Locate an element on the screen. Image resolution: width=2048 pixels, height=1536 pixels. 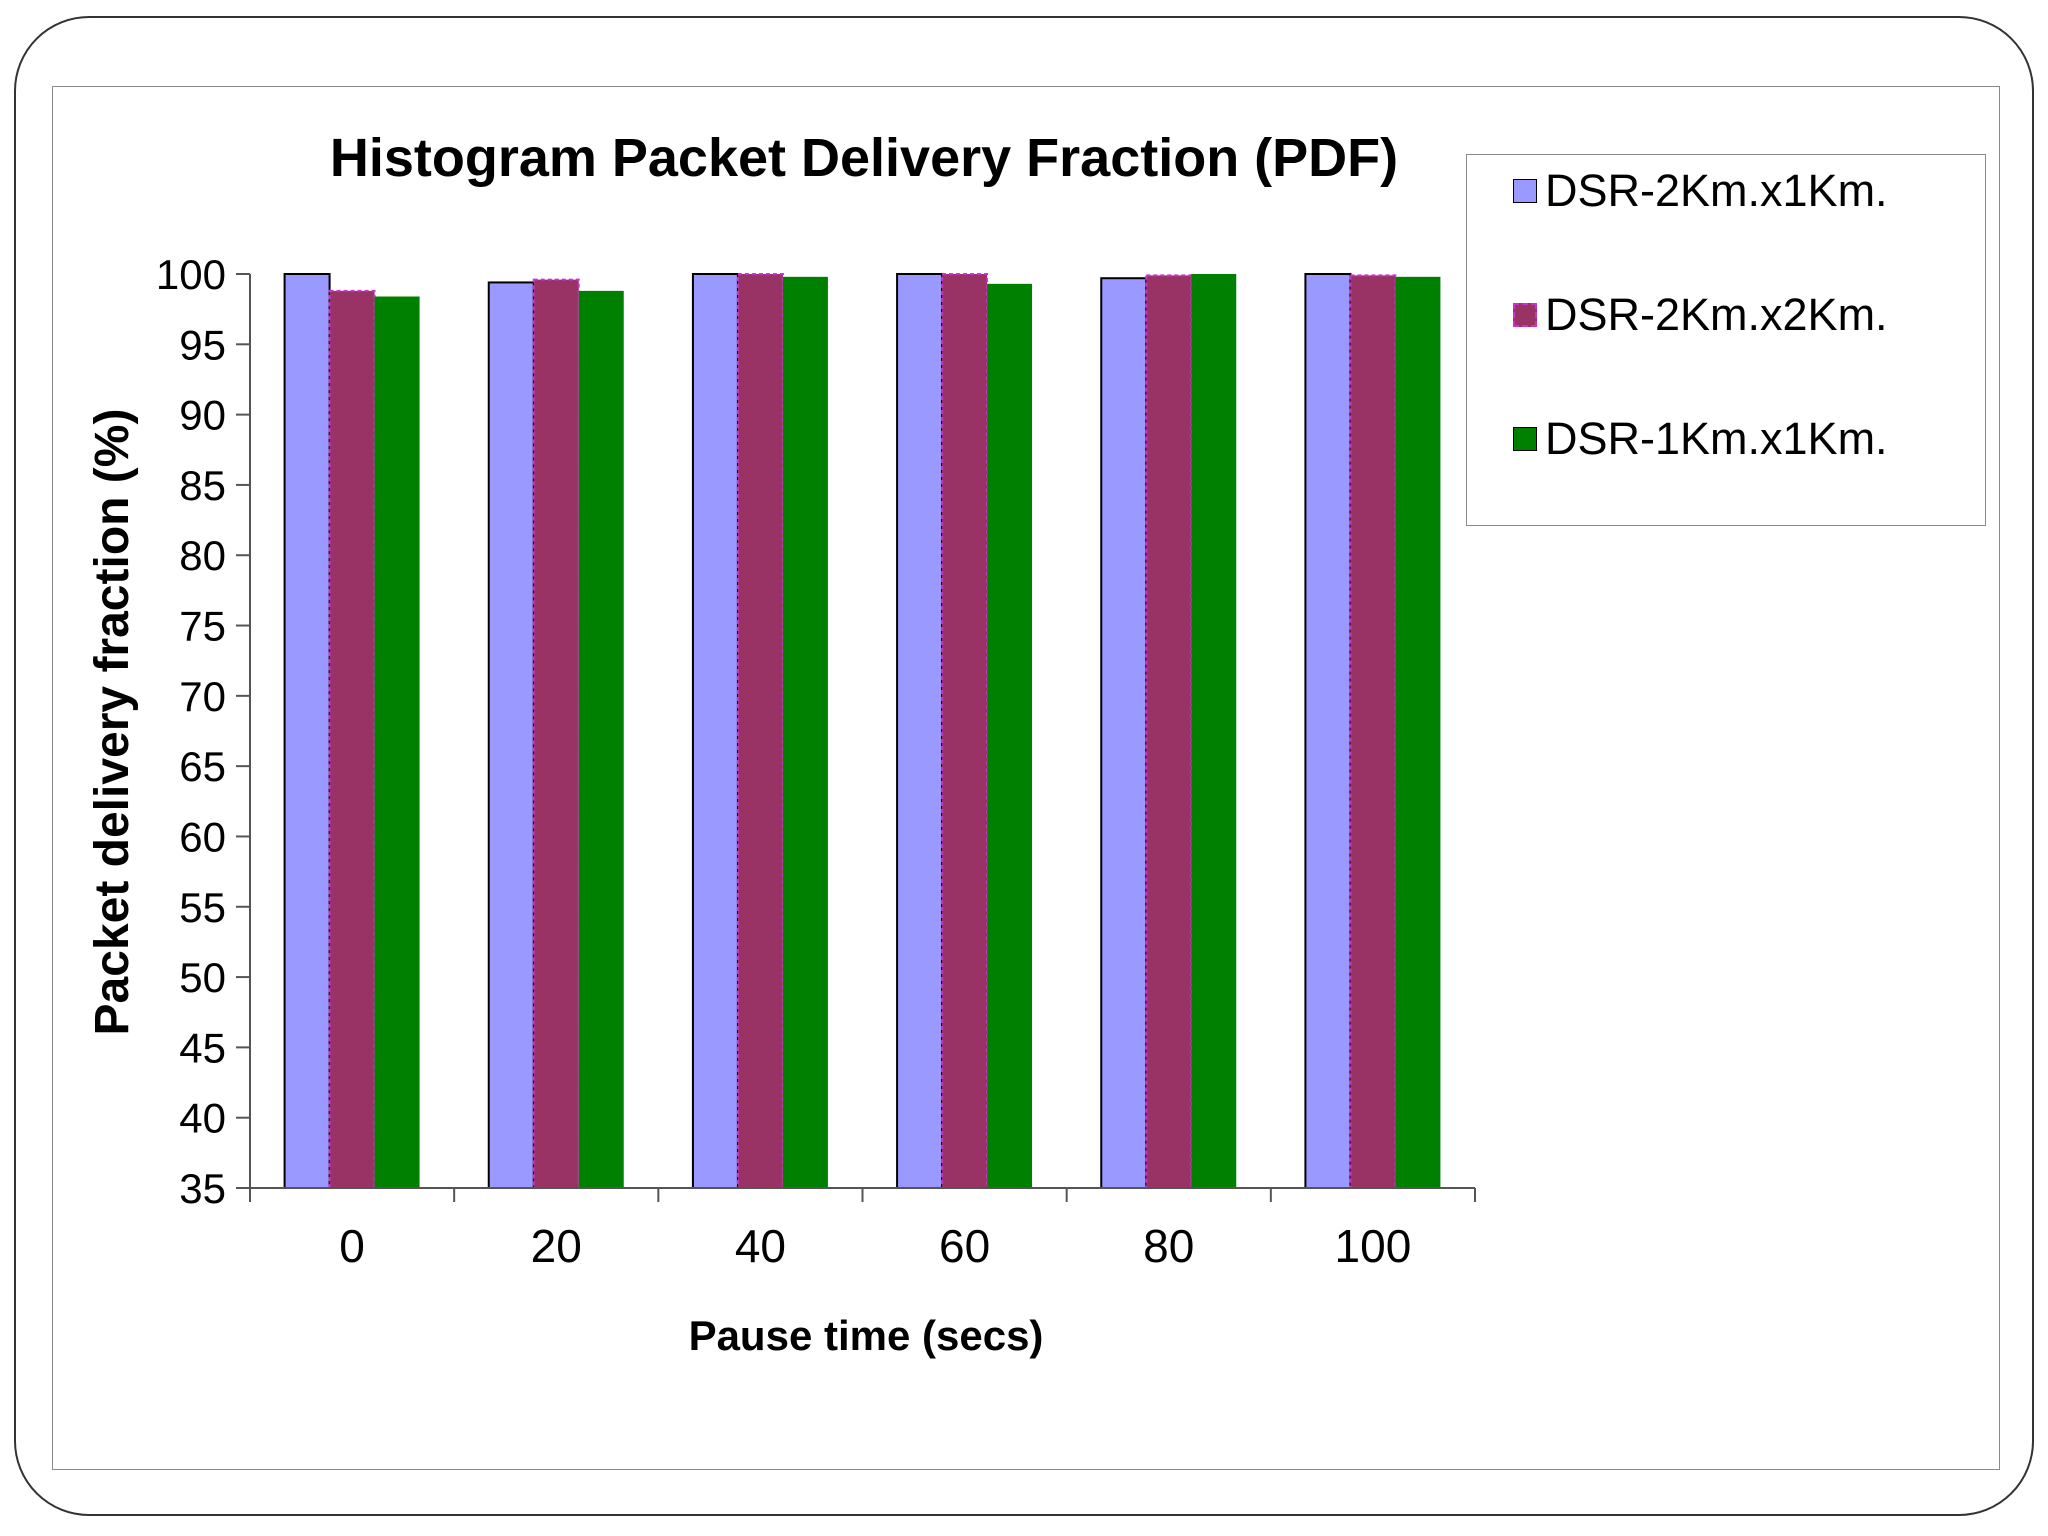
x-tick-label-0: 0 is located at coordinates (352, 1246).